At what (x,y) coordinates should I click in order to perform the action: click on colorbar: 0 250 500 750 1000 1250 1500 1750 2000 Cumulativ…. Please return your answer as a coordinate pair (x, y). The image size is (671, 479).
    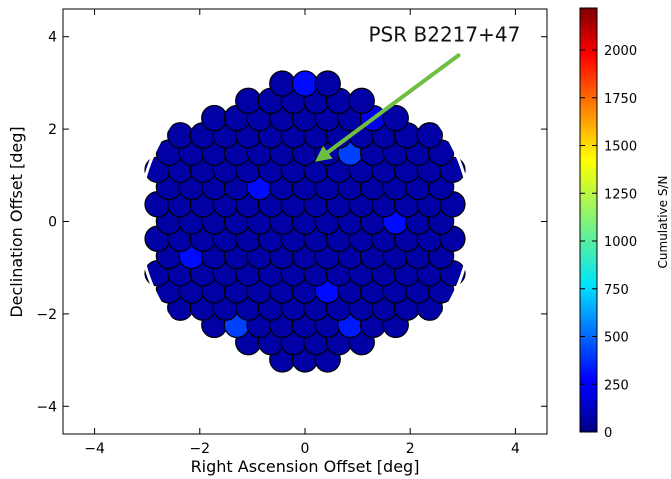
    Looking at the image, I should click on (624, 224).